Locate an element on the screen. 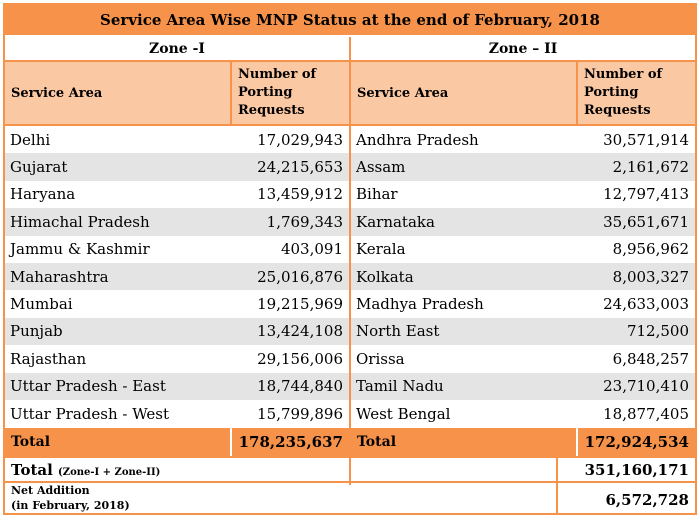  porting-requests-value: 30,571,914 is located at coordinates (646, 139).